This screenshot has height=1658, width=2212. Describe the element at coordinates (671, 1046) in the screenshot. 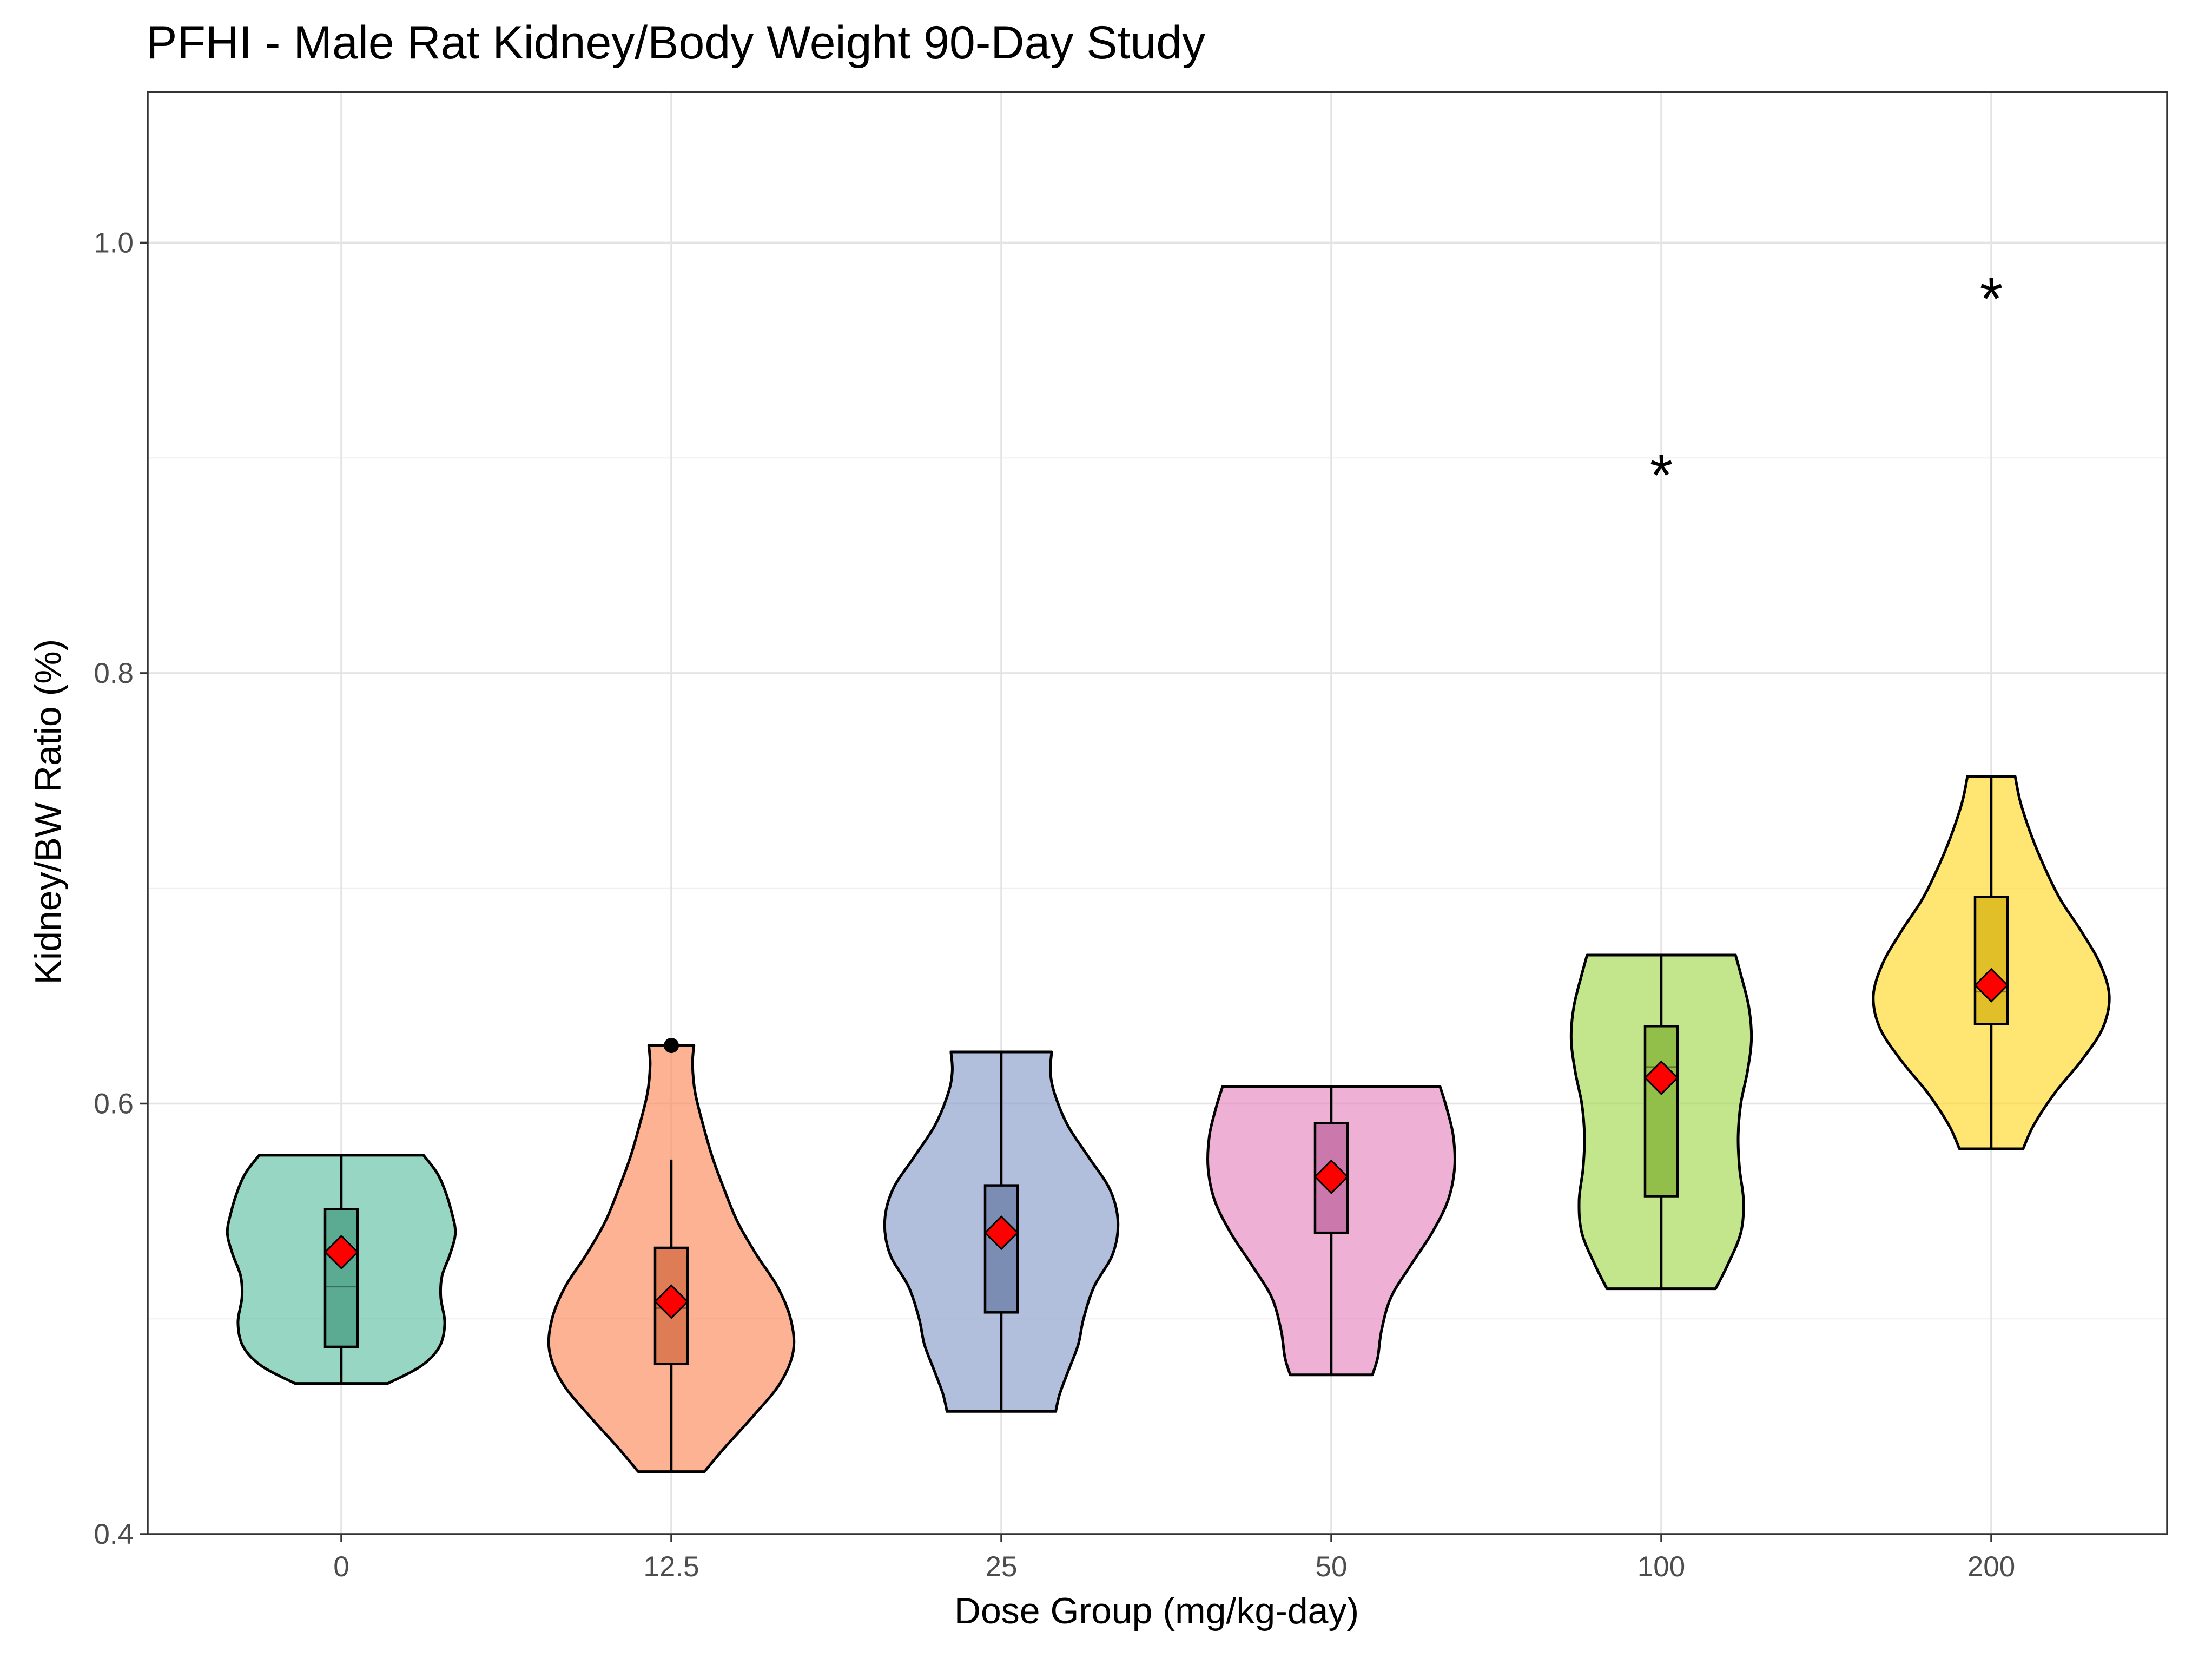

I see `outlier-point` at that location.